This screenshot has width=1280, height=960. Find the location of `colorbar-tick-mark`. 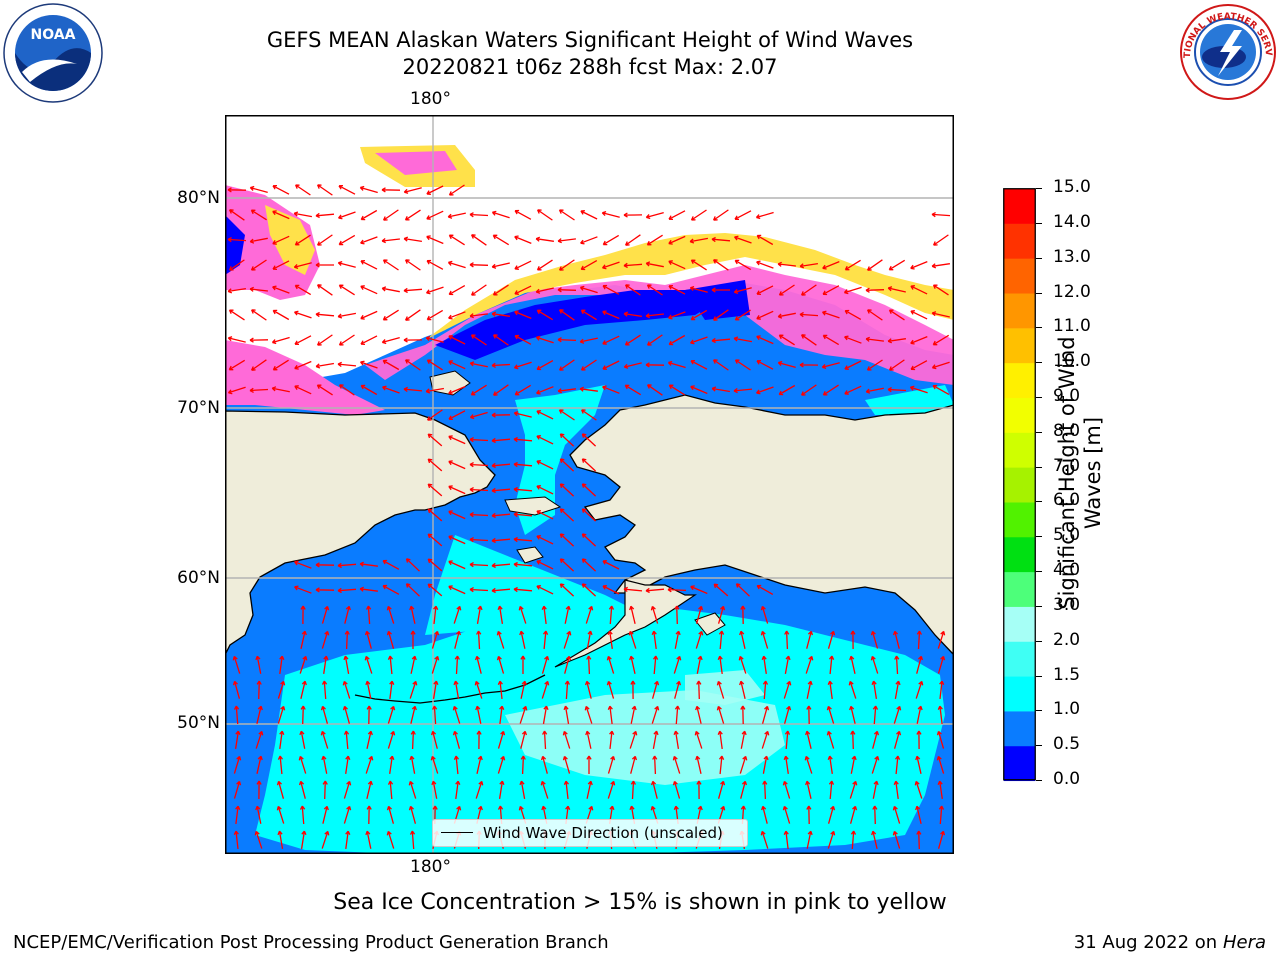

colorbar-tick-mark is located at coordinates (1039, 572).